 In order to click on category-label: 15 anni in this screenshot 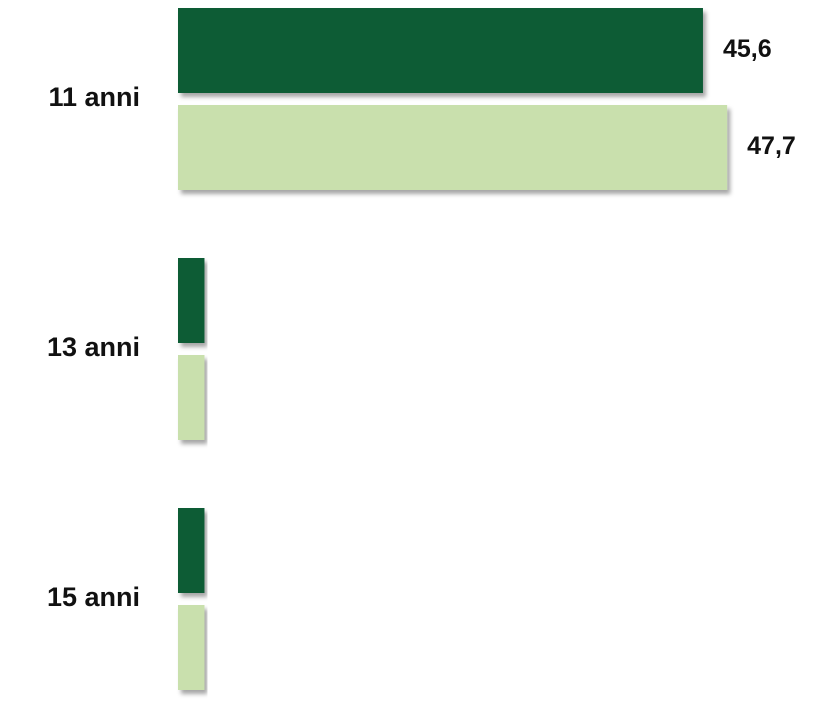, I will do `click(93, 597)`.